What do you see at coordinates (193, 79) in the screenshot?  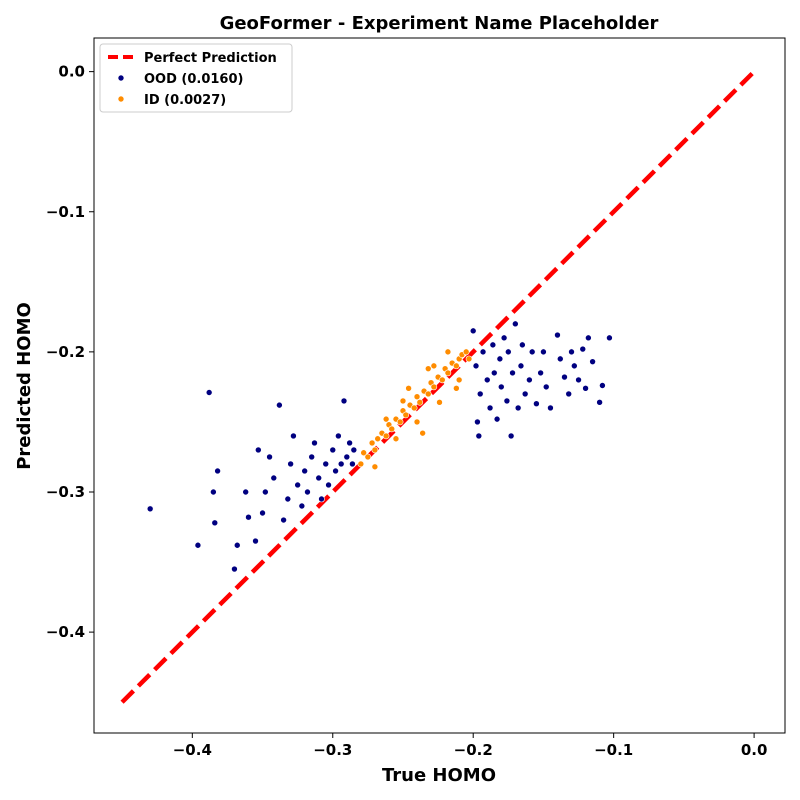 I see `legend-label-ood: OOD (0.0160)` at bounding box center [193, 79].